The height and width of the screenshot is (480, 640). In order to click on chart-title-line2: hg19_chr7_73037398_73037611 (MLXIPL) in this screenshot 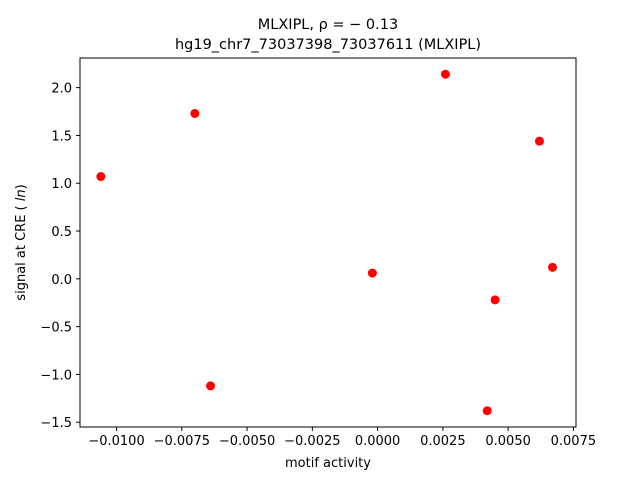, I will do `click(328, 45)`.